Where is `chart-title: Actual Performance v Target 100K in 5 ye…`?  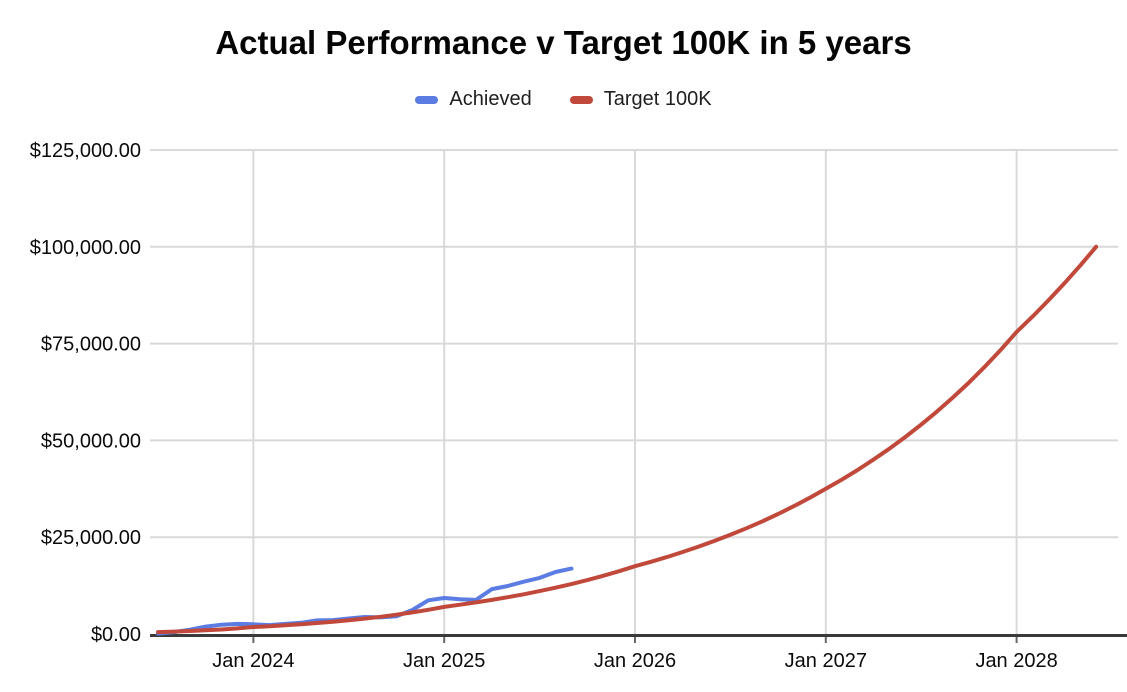
chart-title: Actual Performance v Target 100K in 5 ye… is located at coordinates (563, 42).